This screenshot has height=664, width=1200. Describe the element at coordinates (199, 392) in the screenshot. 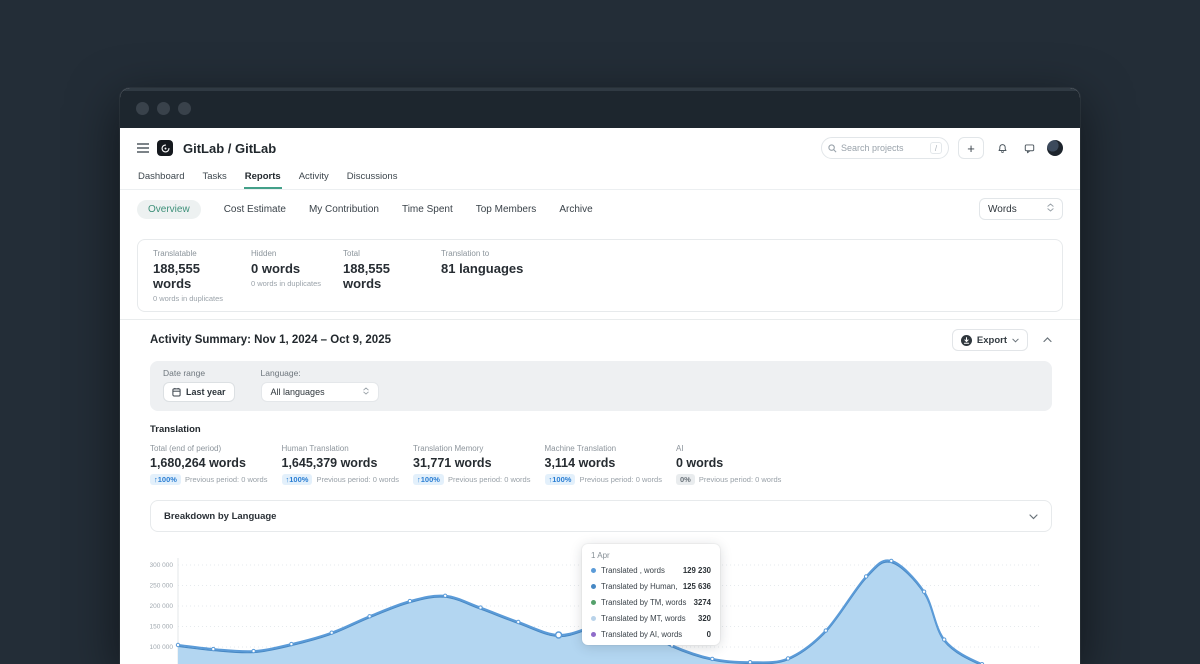

I see `date-range-button: Last year` at that location.